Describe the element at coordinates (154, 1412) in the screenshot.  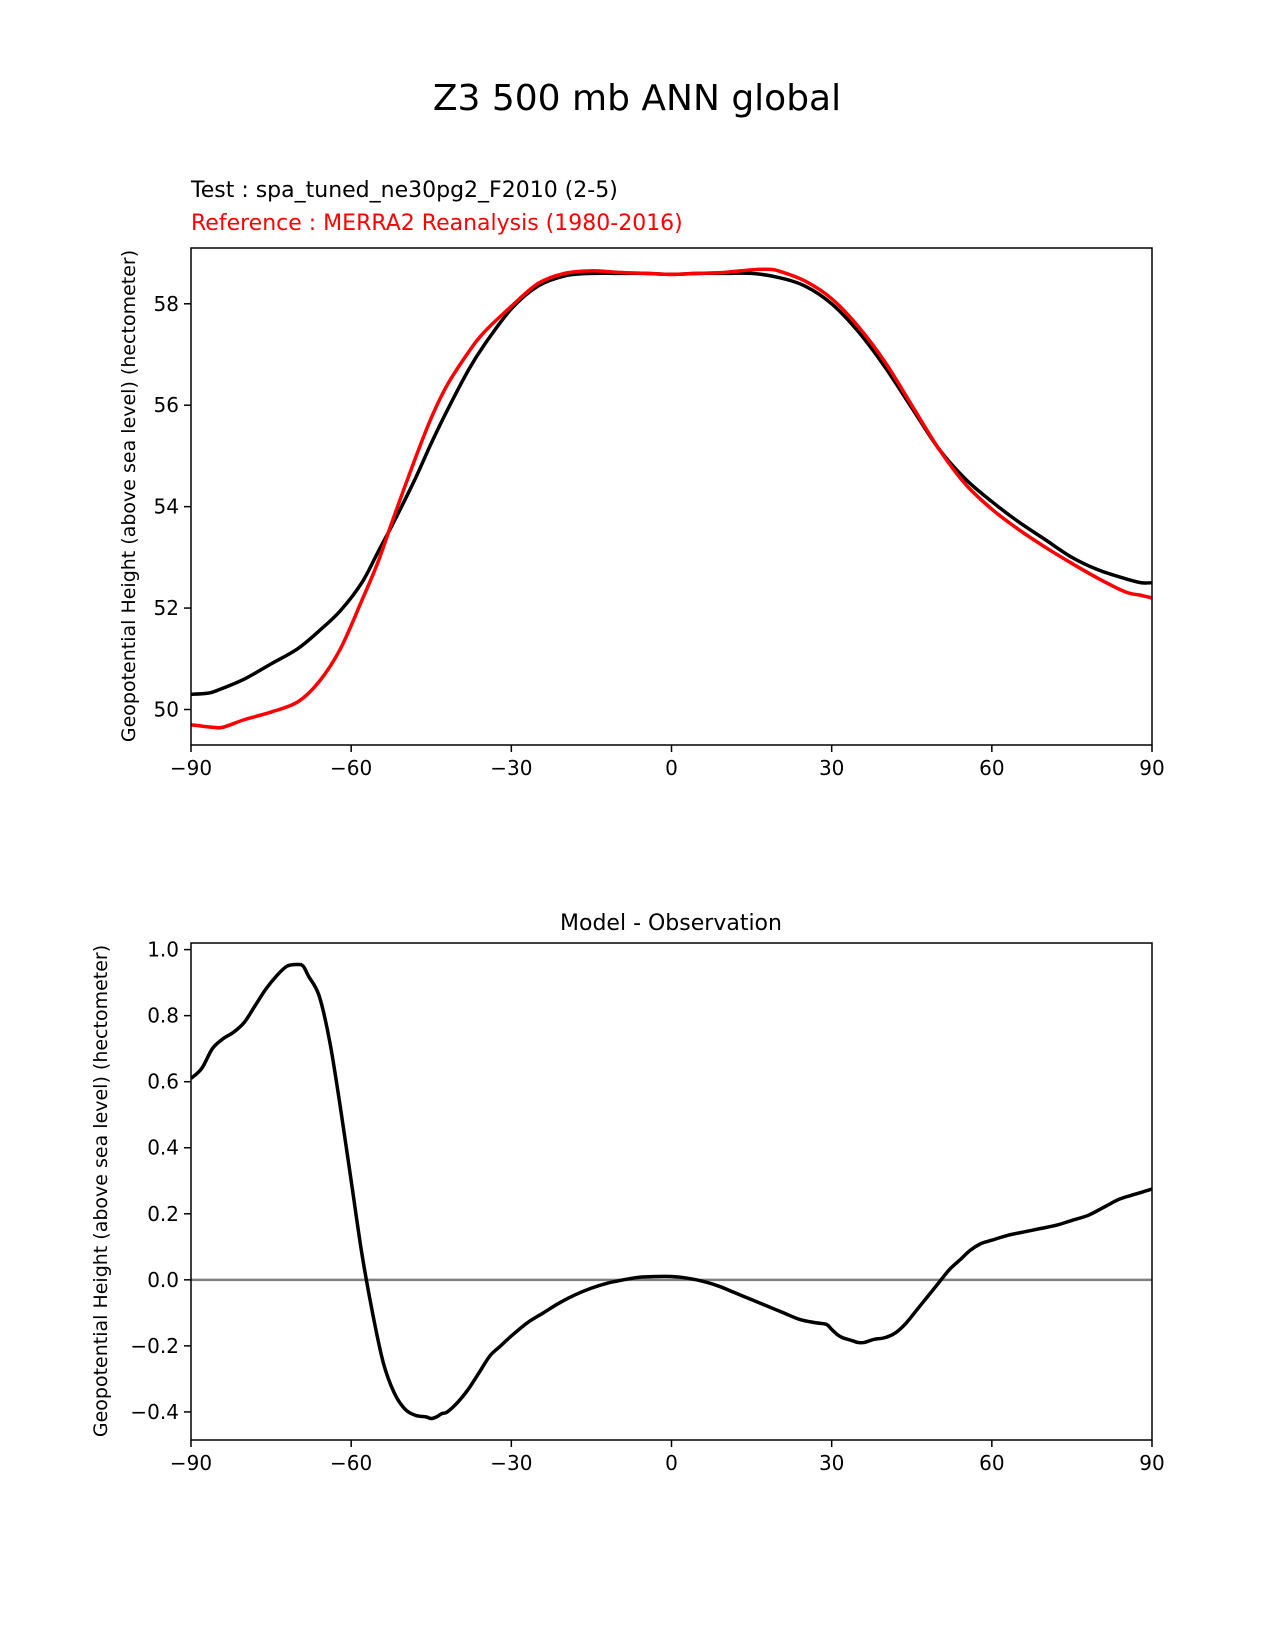
I see `y-tick-label: −0.4` at that location.